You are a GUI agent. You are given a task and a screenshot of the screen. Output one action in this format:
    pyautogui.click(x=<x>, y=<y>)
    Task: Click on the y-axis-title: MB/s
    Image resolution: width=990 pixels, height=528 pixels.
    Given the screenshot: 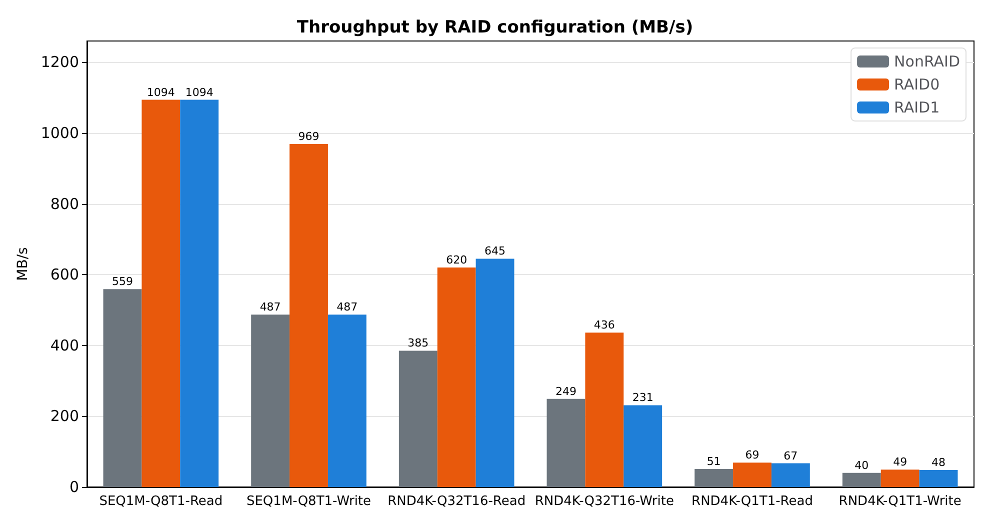 What is the action you would take?
    pyautogui.click(x=22, y=264)
    